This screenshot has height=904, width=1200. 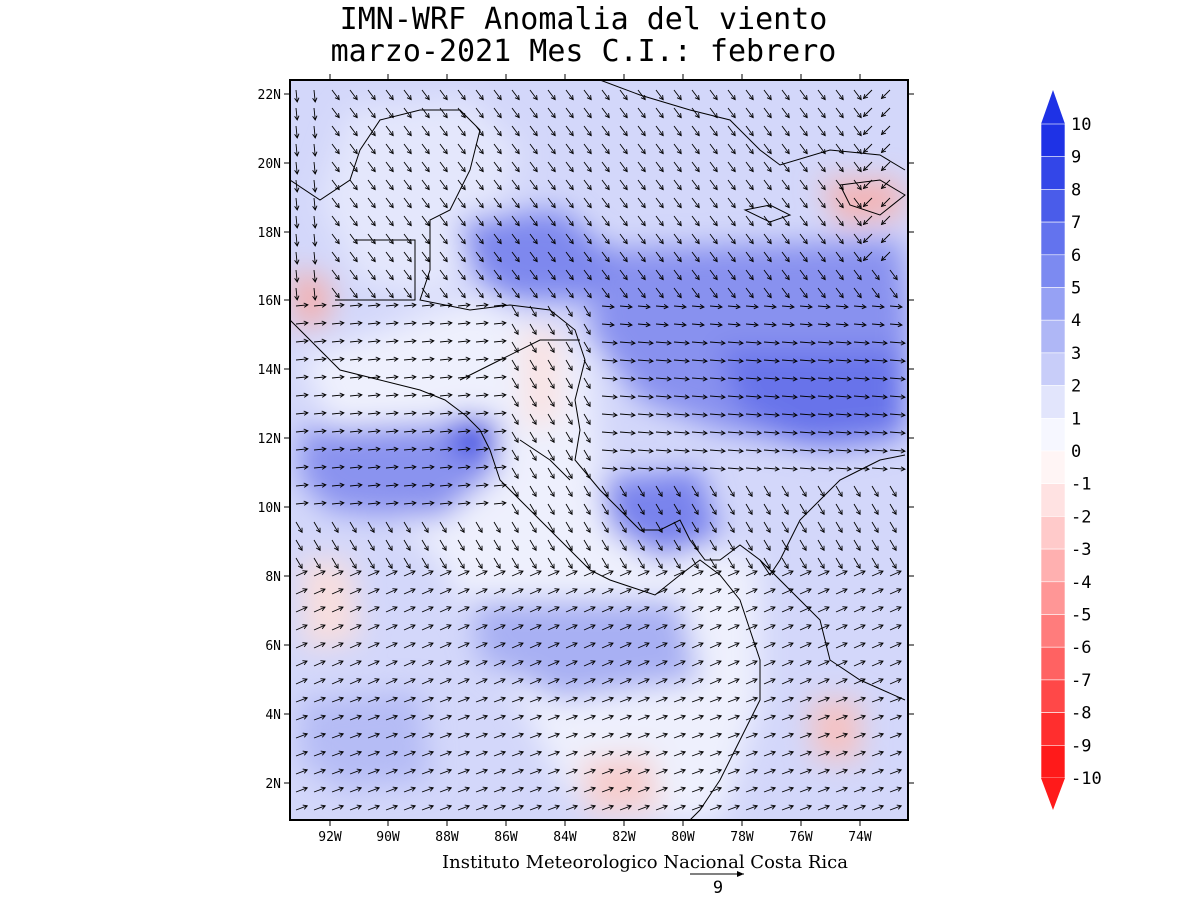 What do you see at coordinates (1081, 485) in the screenshot?
I see `colorbar-label: -1` at bounding box center [1081, 485].